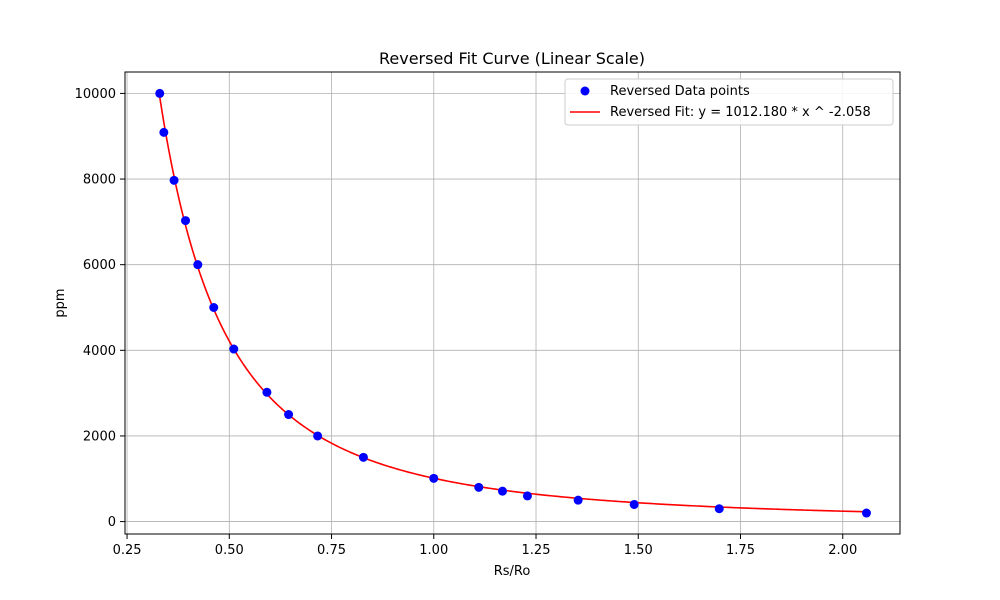 The image size is (1000, 600). I want to click on x-tick-label: 0.25, so click(127, 550).